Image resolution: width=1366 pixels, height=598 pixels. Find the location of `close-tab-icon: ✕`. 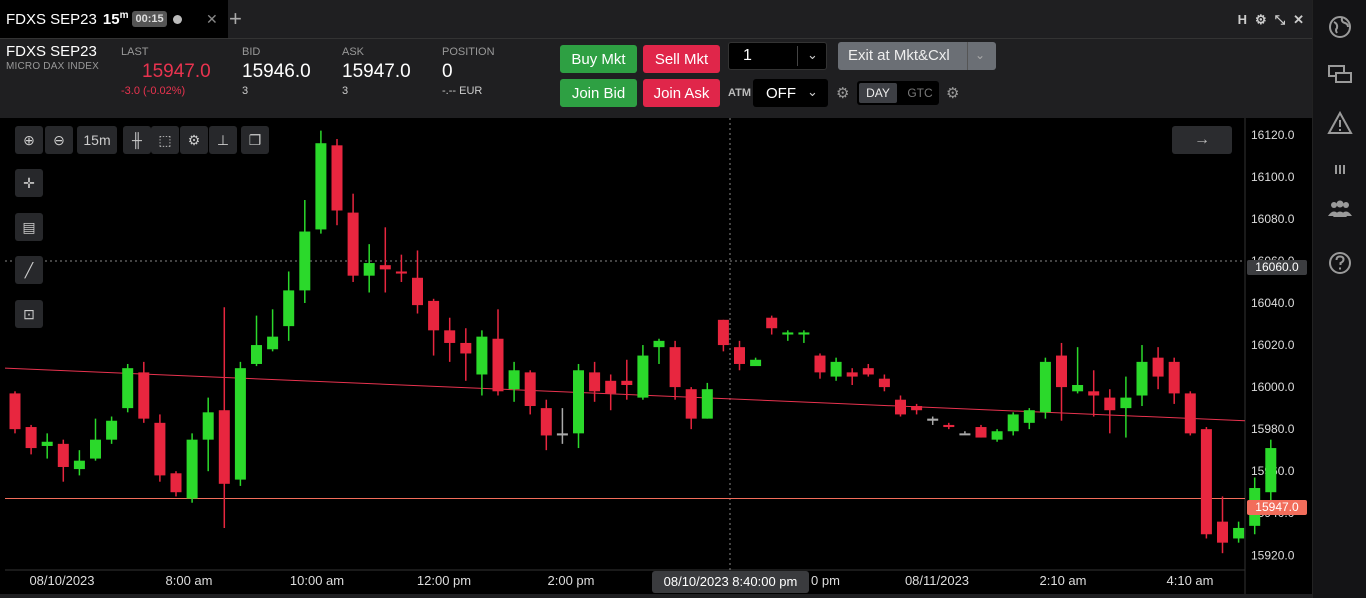

close-tab-icon: ✕ is located at coordinates (212, 19).